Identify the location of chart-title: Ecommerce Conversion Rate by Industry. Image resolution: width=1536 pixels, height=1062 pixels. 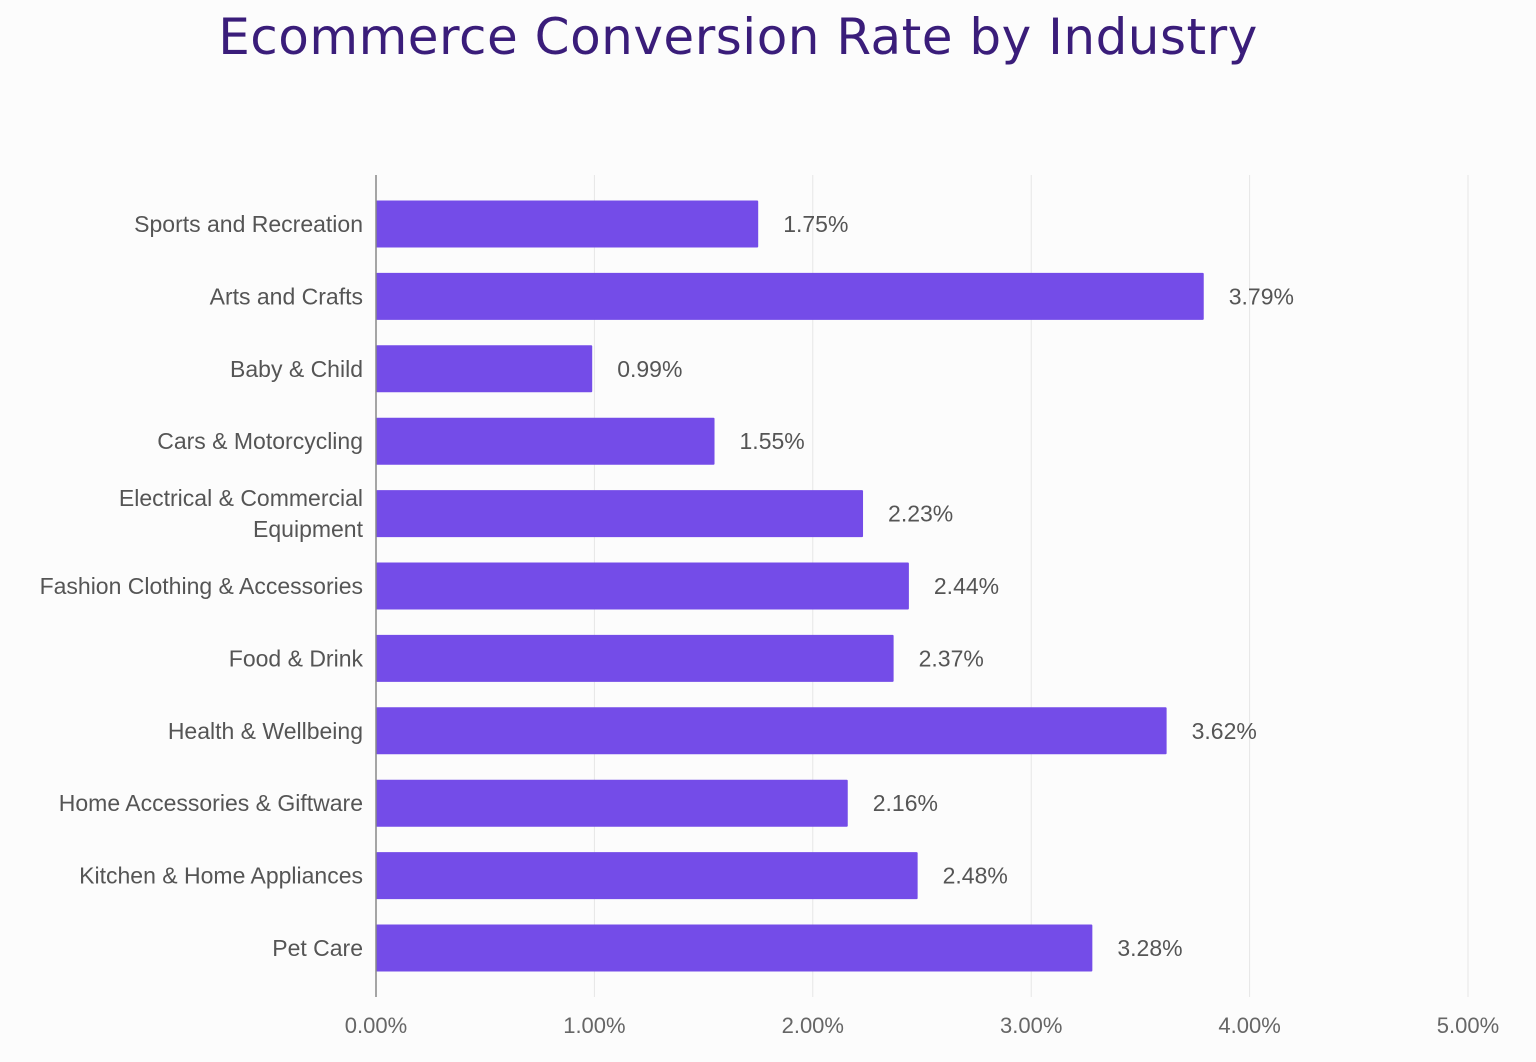
(738, 37).